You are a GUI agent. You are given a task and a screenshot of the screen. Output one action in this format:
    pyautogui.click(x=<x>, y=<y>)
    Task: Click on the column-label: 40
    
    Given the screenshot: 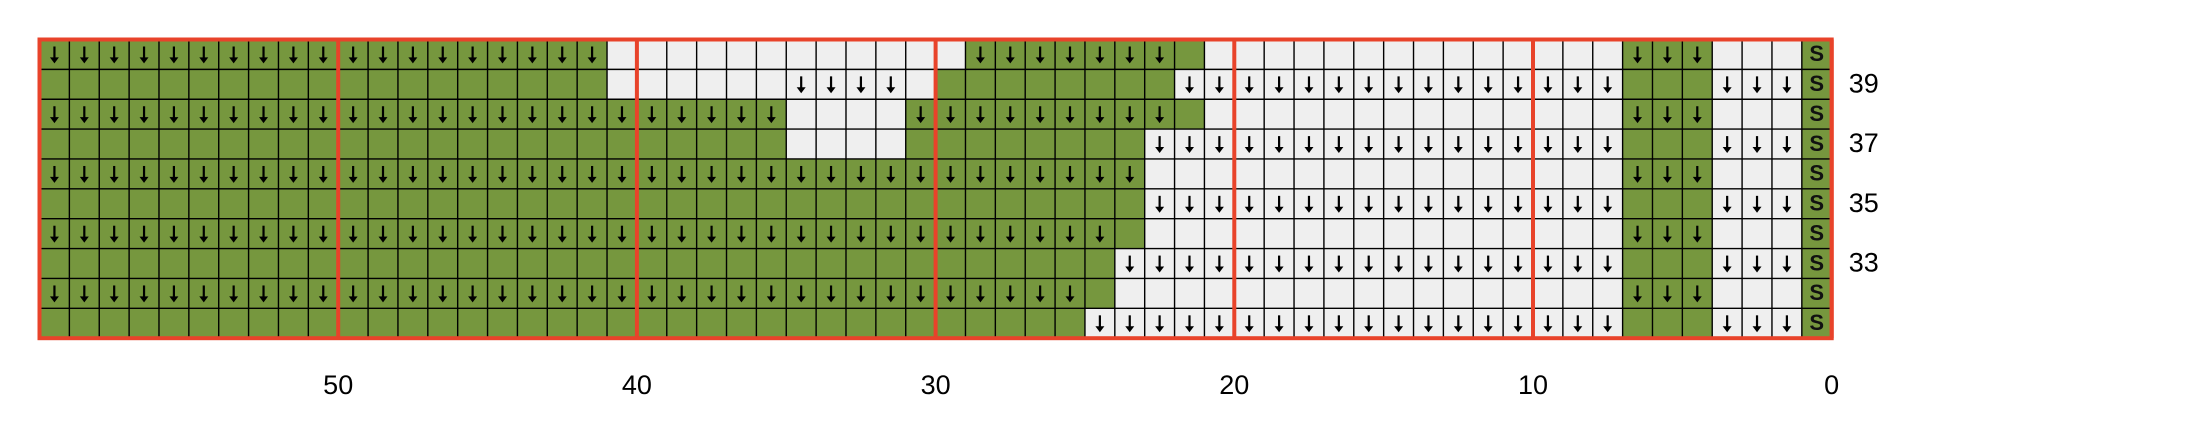 What is the action you would take?
    pyautogui.click(x=637, y=385)
    